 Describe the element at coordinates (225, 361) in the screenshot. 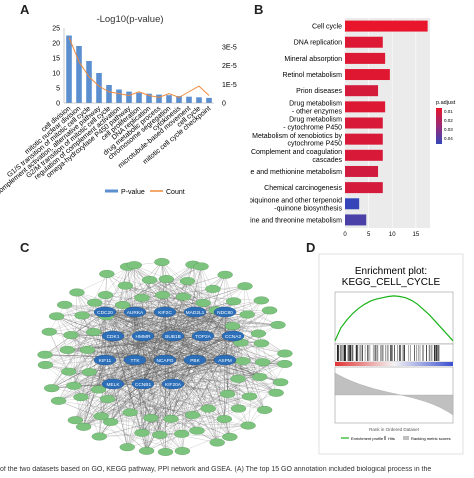

I see `hub-gene-label: ASPM` at that location.